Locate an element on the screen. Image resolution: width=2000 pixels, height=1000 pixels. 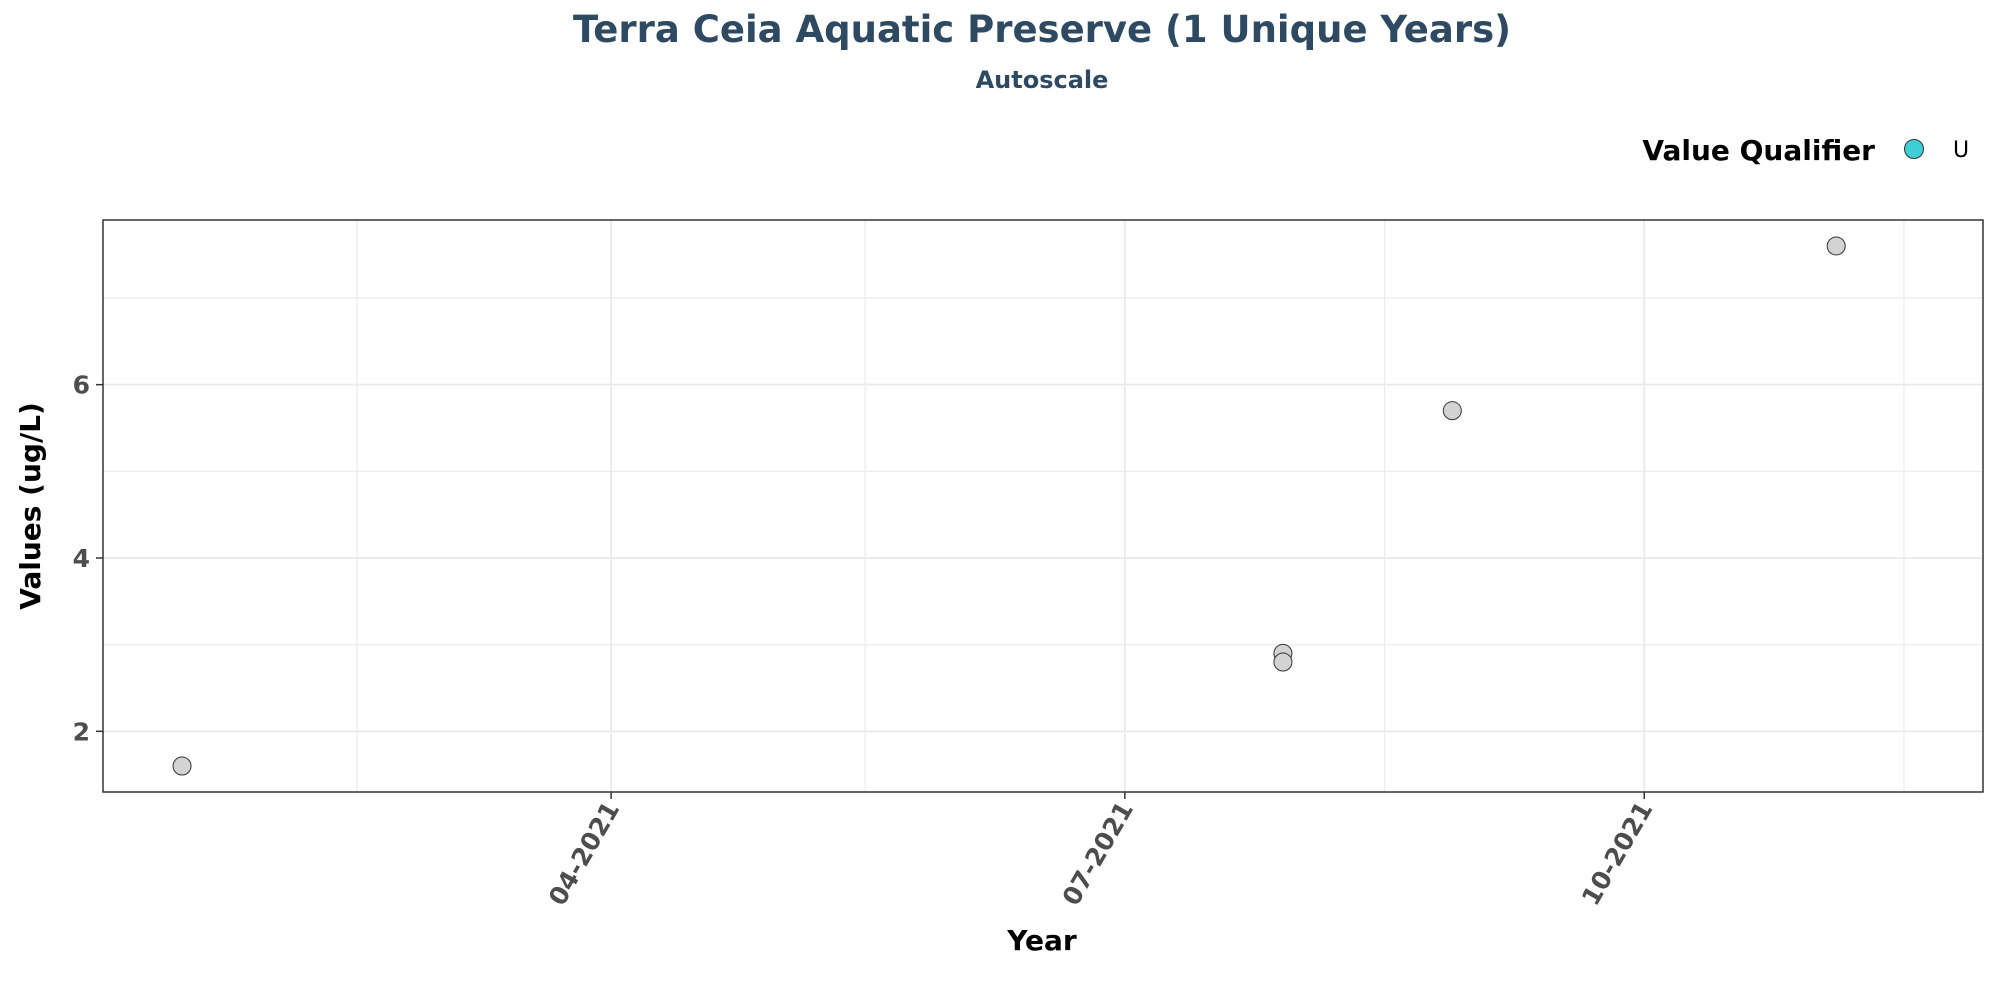
chart-subtitle: Autoscale is located at coordinates (1042, 80).